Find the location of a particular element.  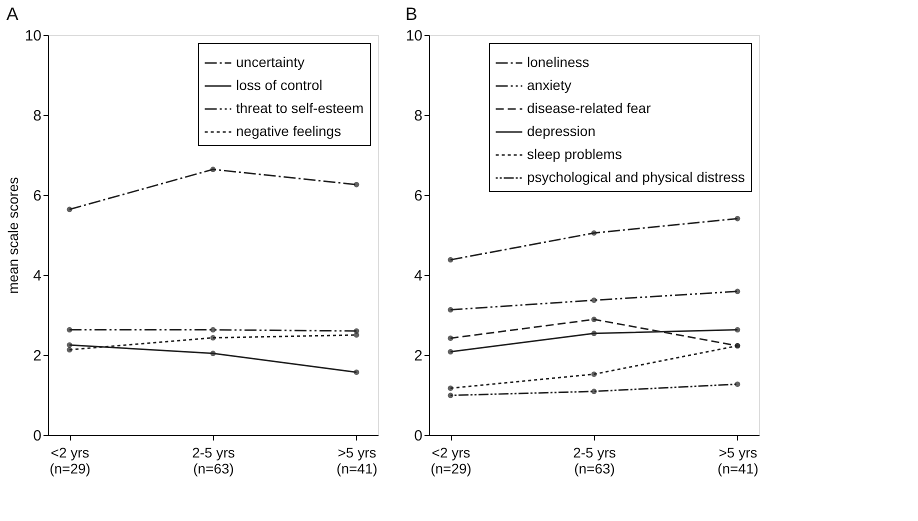

legend-label: depression is located at coordinates (561, 131).